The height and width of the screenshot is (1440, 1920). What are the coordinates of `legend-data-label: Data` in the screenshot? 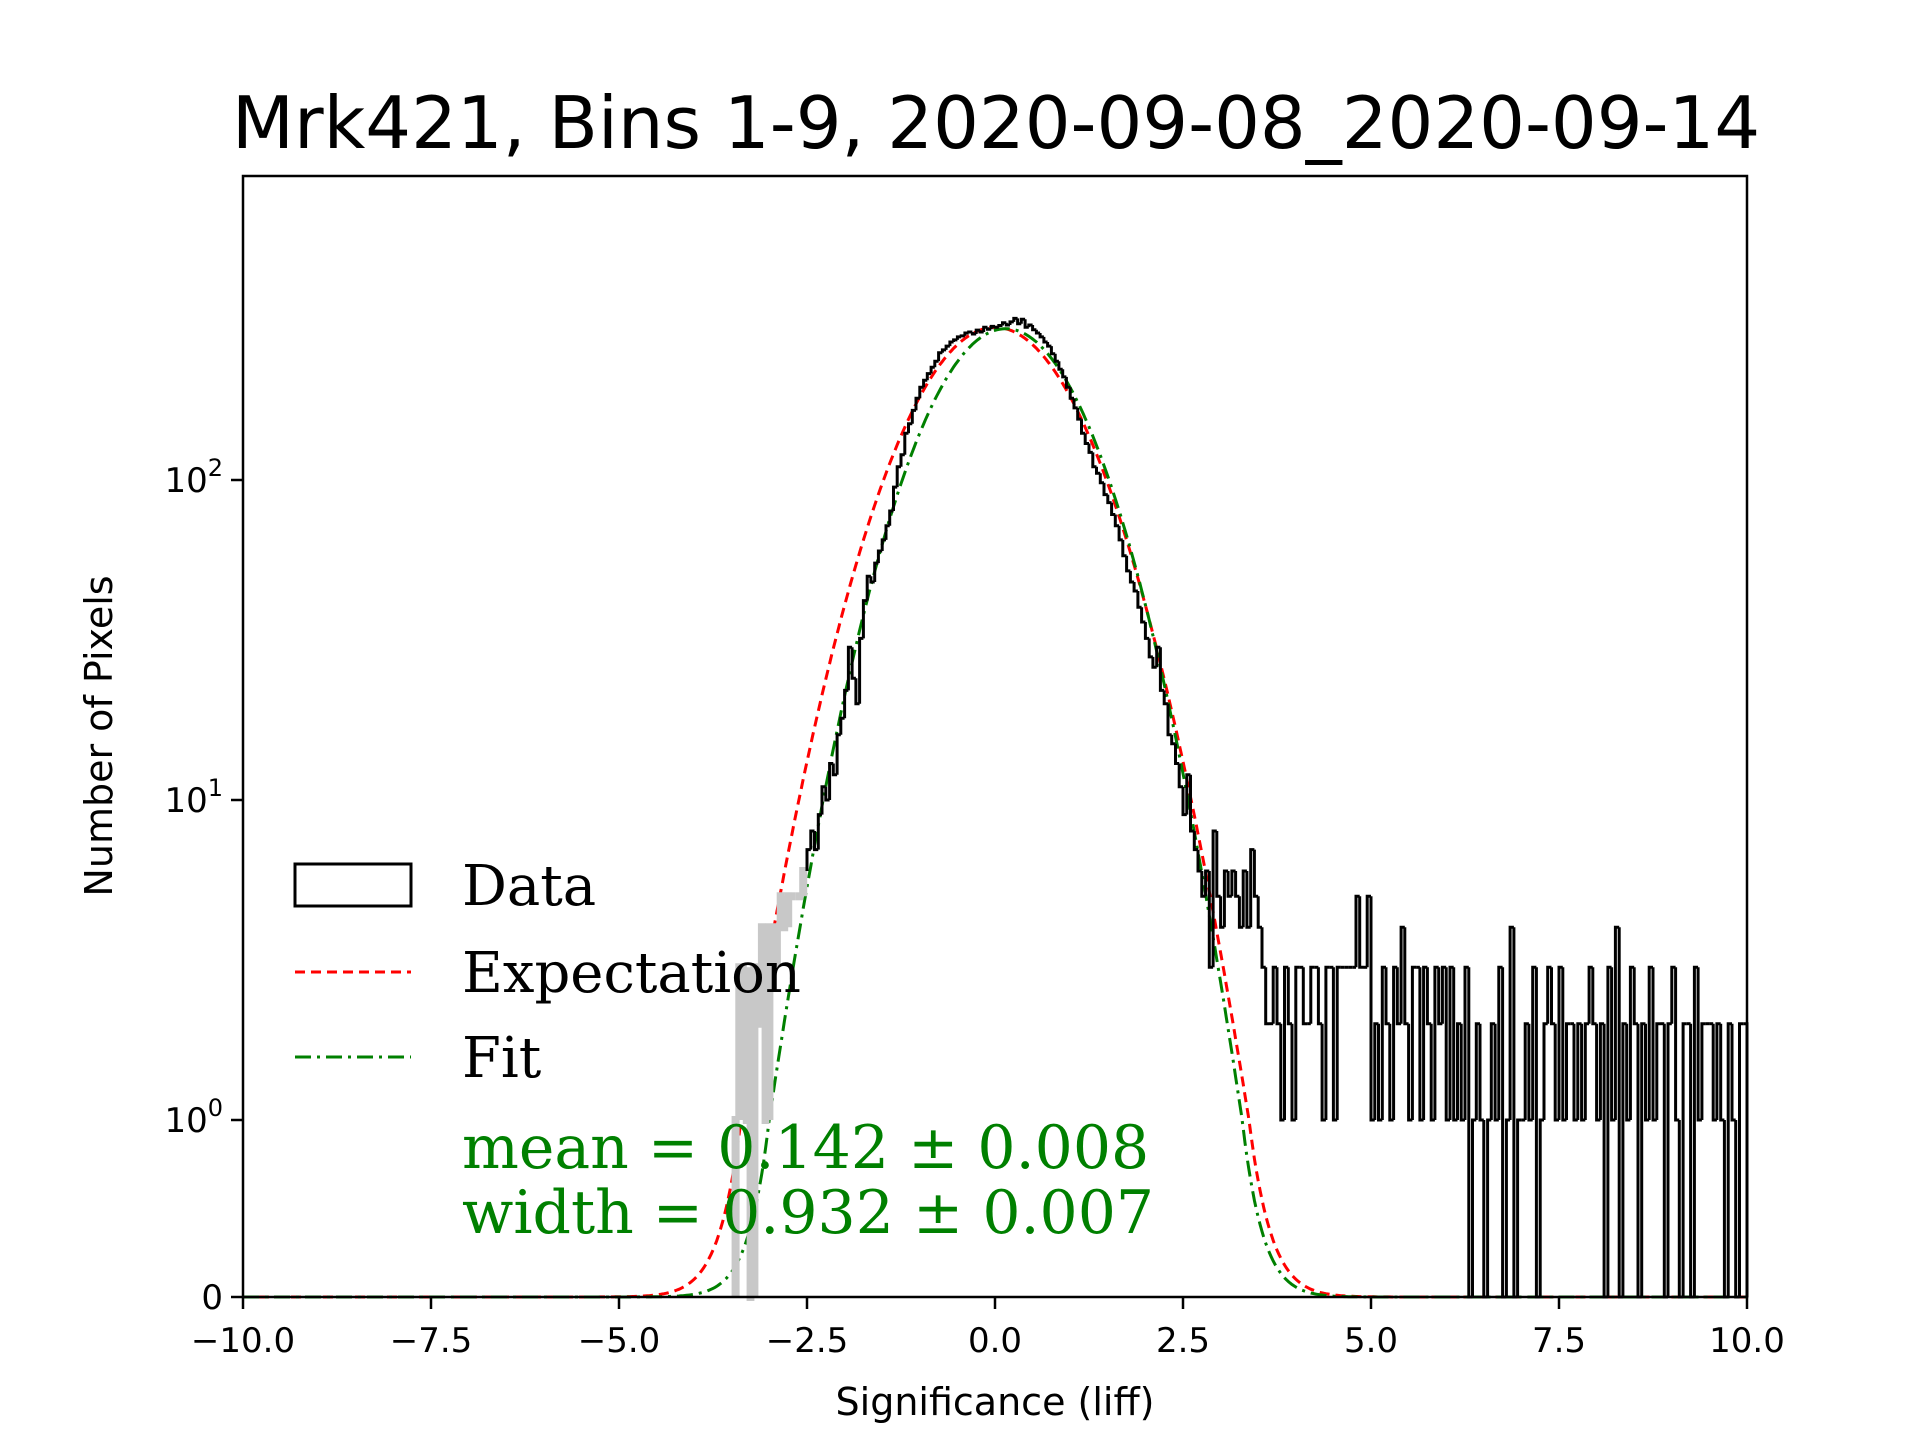 It's located at (529, 886).